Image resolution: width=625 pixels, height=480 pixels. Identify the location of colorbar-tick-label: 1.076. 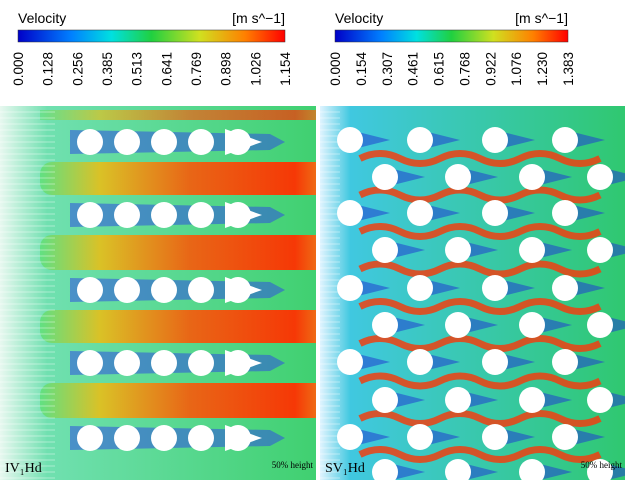
(516, 69).